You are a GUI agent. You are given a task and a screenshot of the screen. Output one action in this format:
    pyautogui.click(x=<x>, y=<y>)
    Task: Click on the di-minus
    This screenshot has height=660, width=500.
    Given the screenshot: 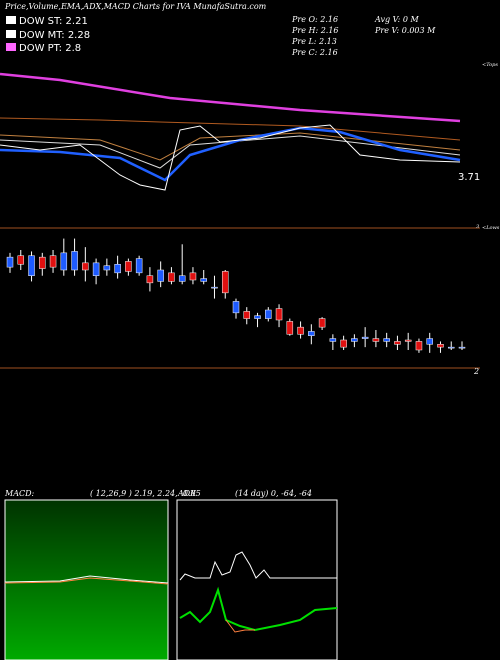 What is the action you would take?
    pyautogui.click(x=240, y=626)
    